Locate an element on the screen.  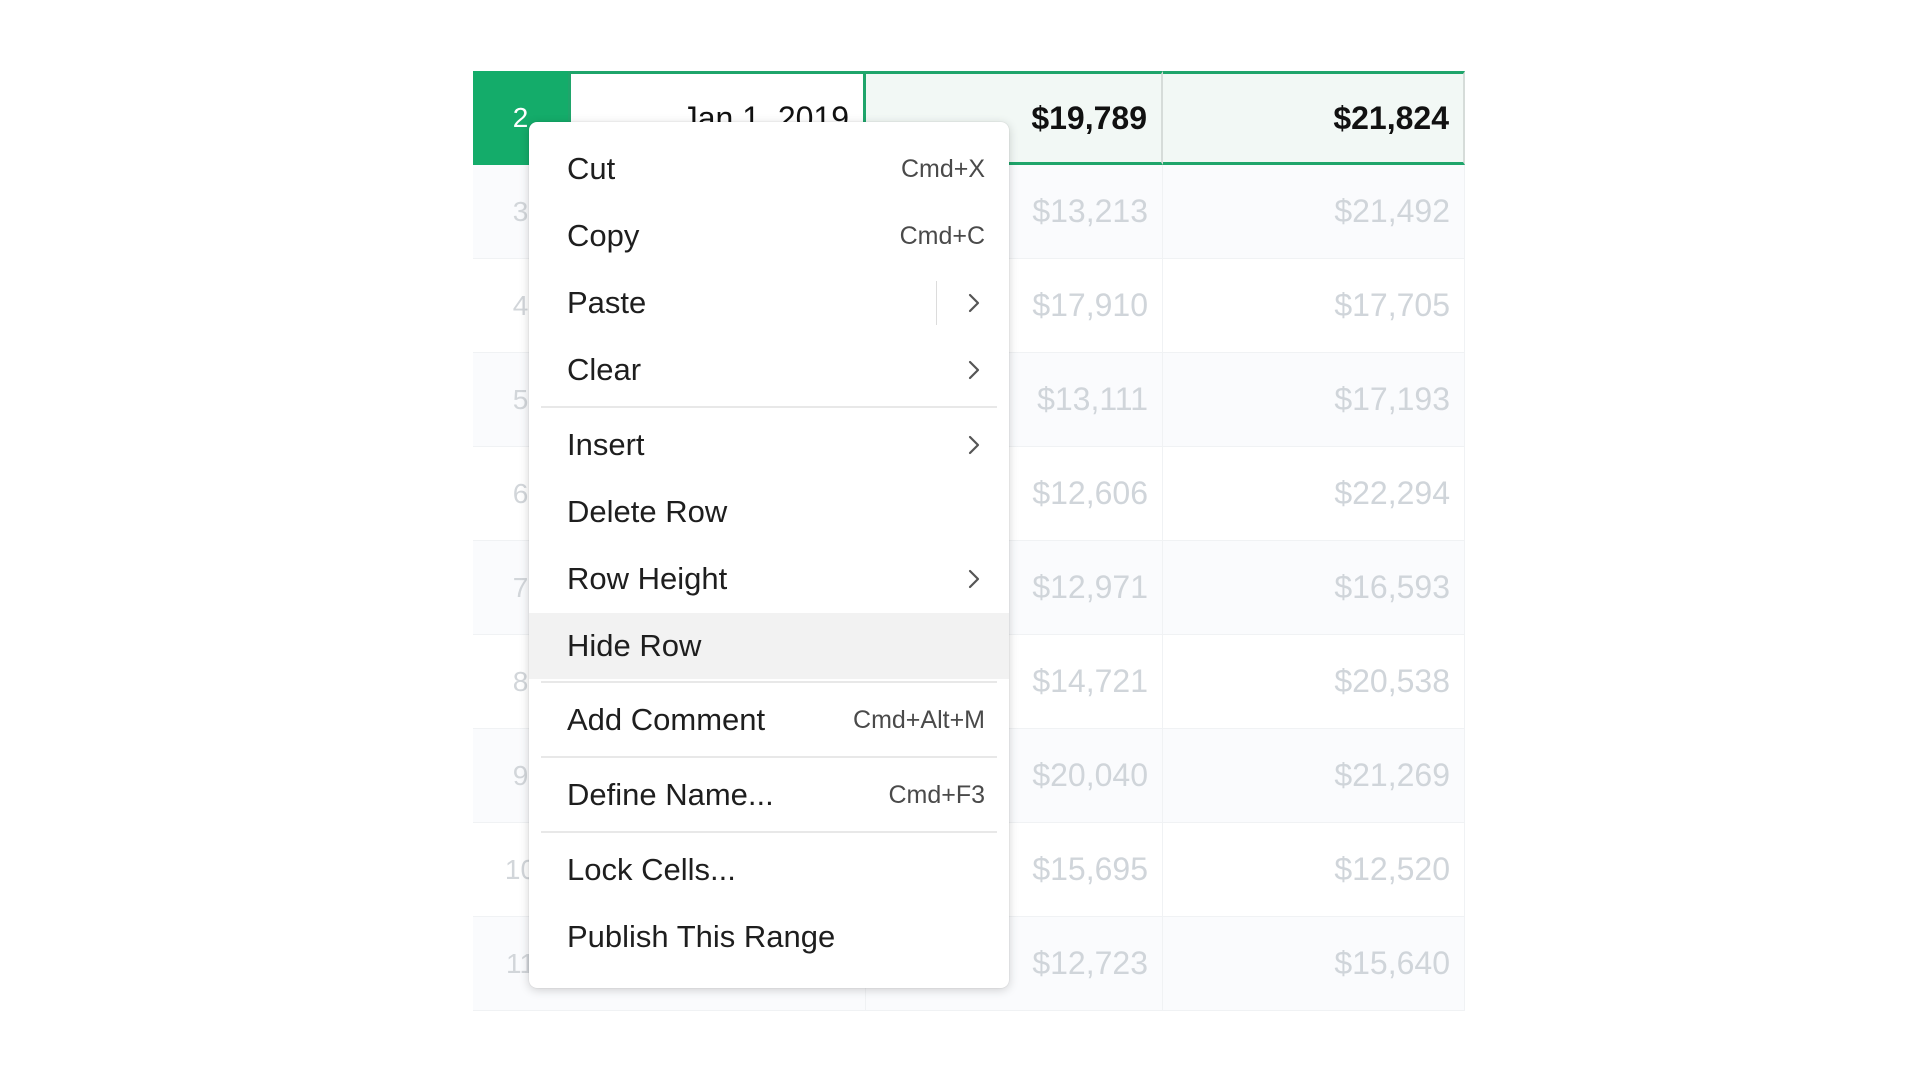
menu-item-delete-row: Delete Row is located at coordinates (769, 512).